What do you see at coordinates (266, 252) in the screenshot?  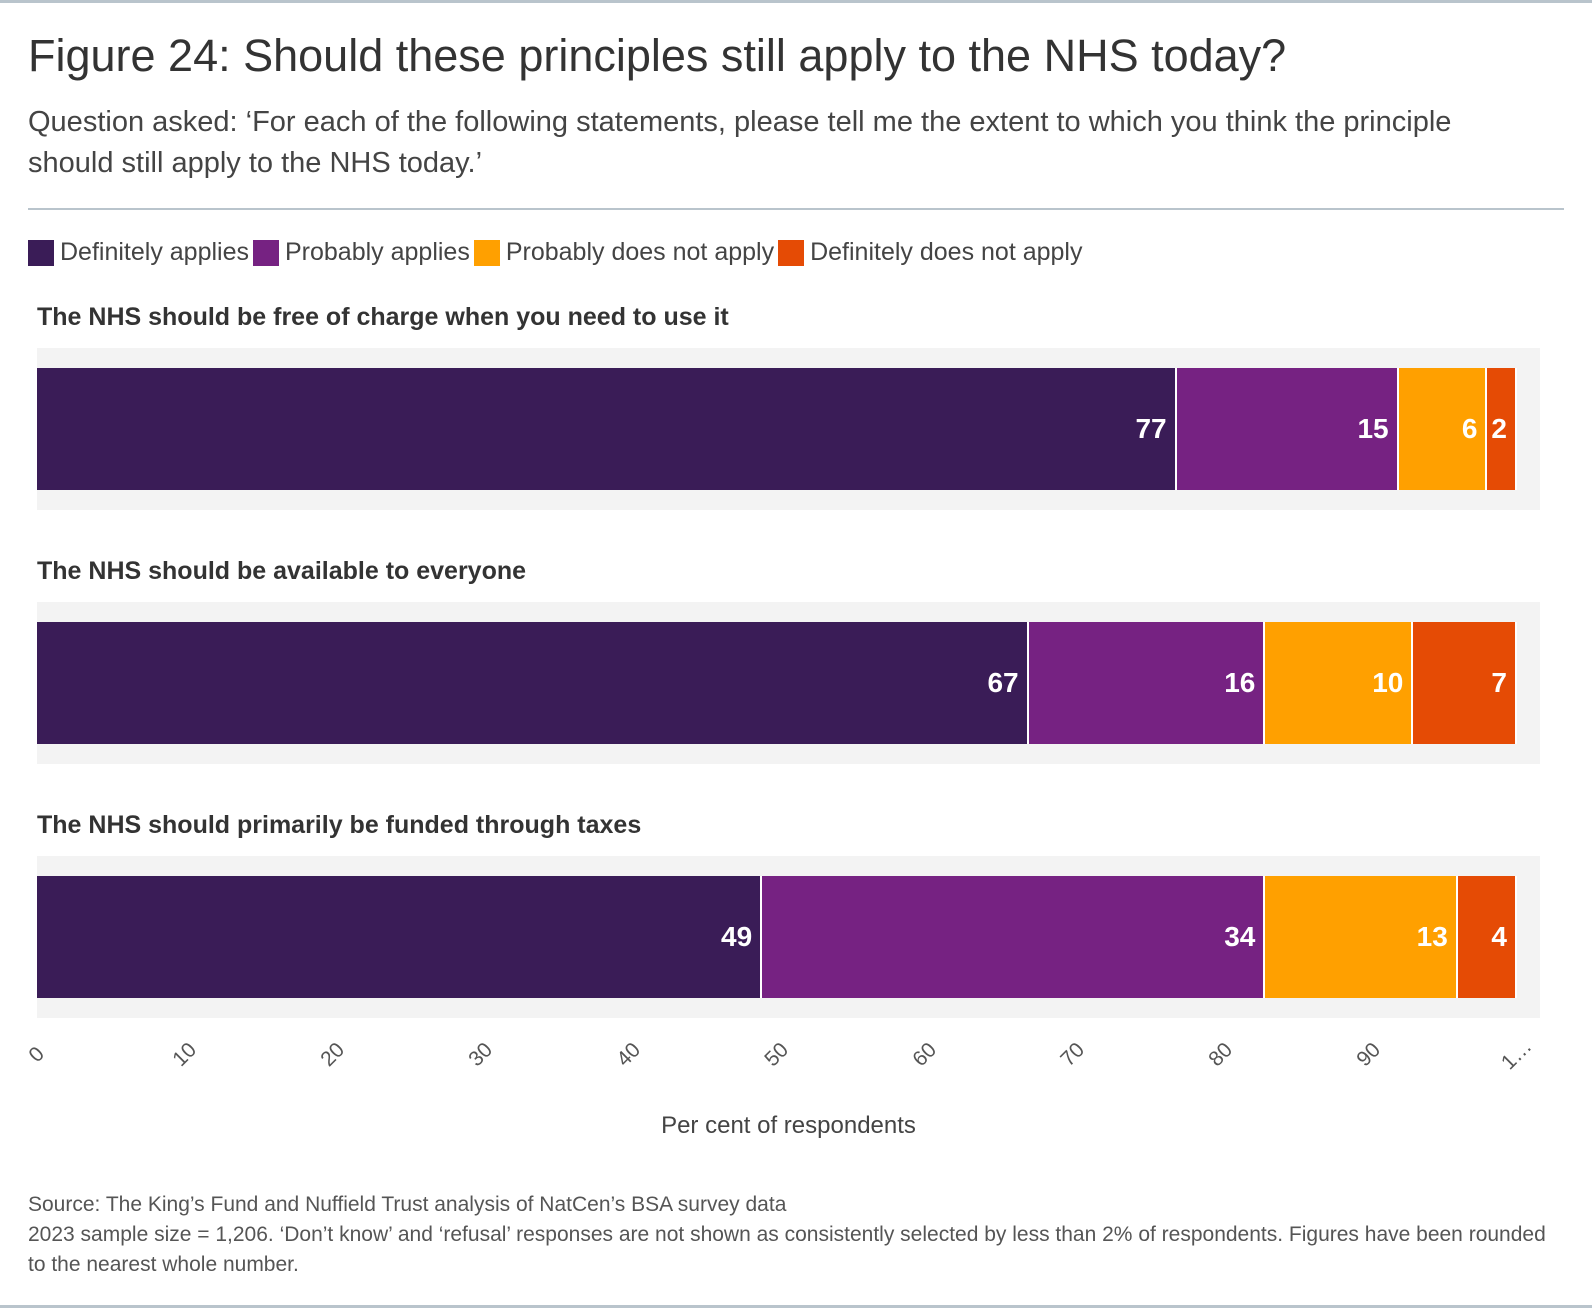 I see `legend-swatch-probably-applies` at bounding box center [266, 252].